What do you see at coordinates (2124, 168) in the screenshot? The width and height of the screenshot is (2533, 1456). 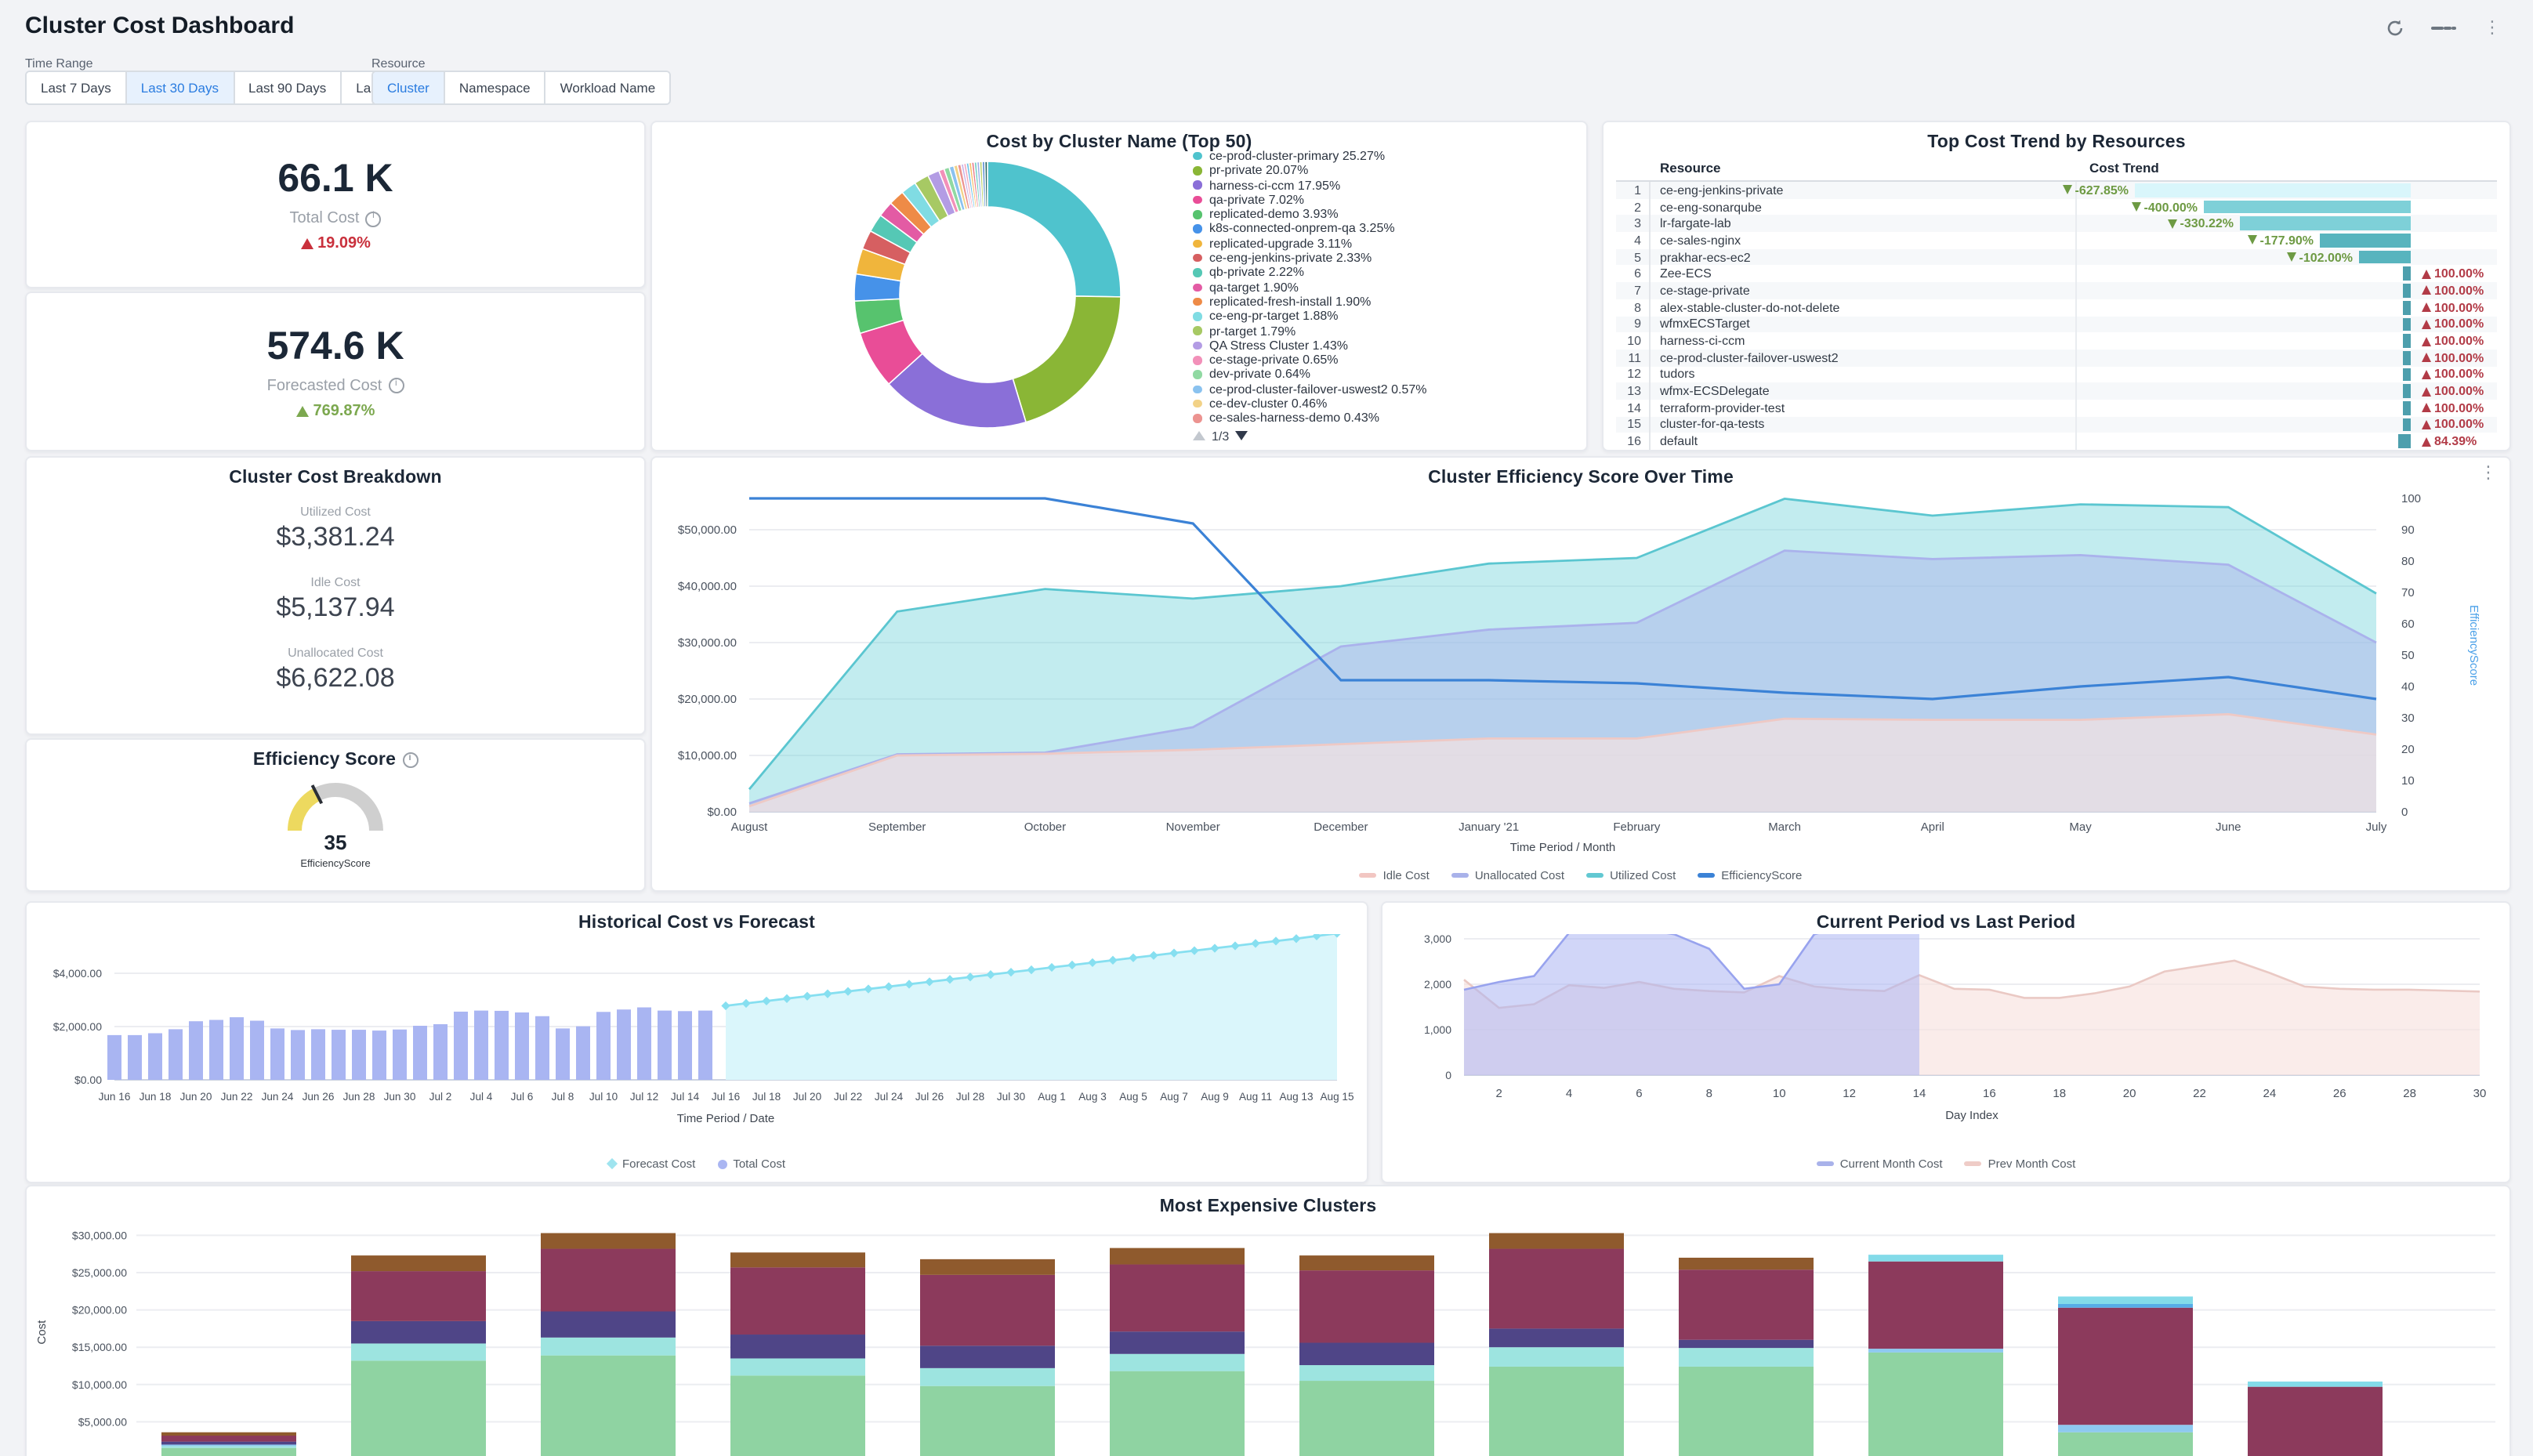 I see `column-header-cost-trend: Cost Trend` at bounding box center [2124, 168].